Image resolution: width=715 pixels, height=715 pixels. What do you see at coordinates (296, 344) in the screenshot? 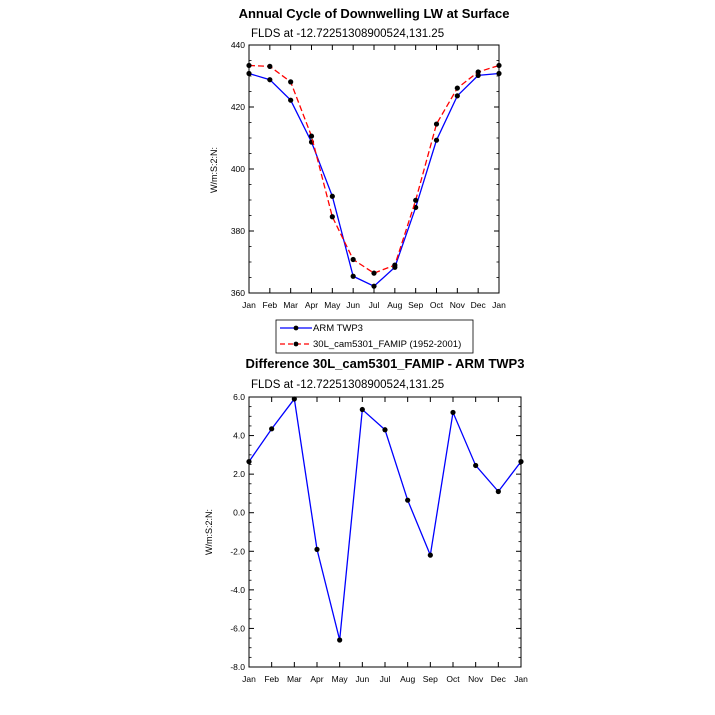
I see `legend-marker-model` at bounding box center [296, 344].